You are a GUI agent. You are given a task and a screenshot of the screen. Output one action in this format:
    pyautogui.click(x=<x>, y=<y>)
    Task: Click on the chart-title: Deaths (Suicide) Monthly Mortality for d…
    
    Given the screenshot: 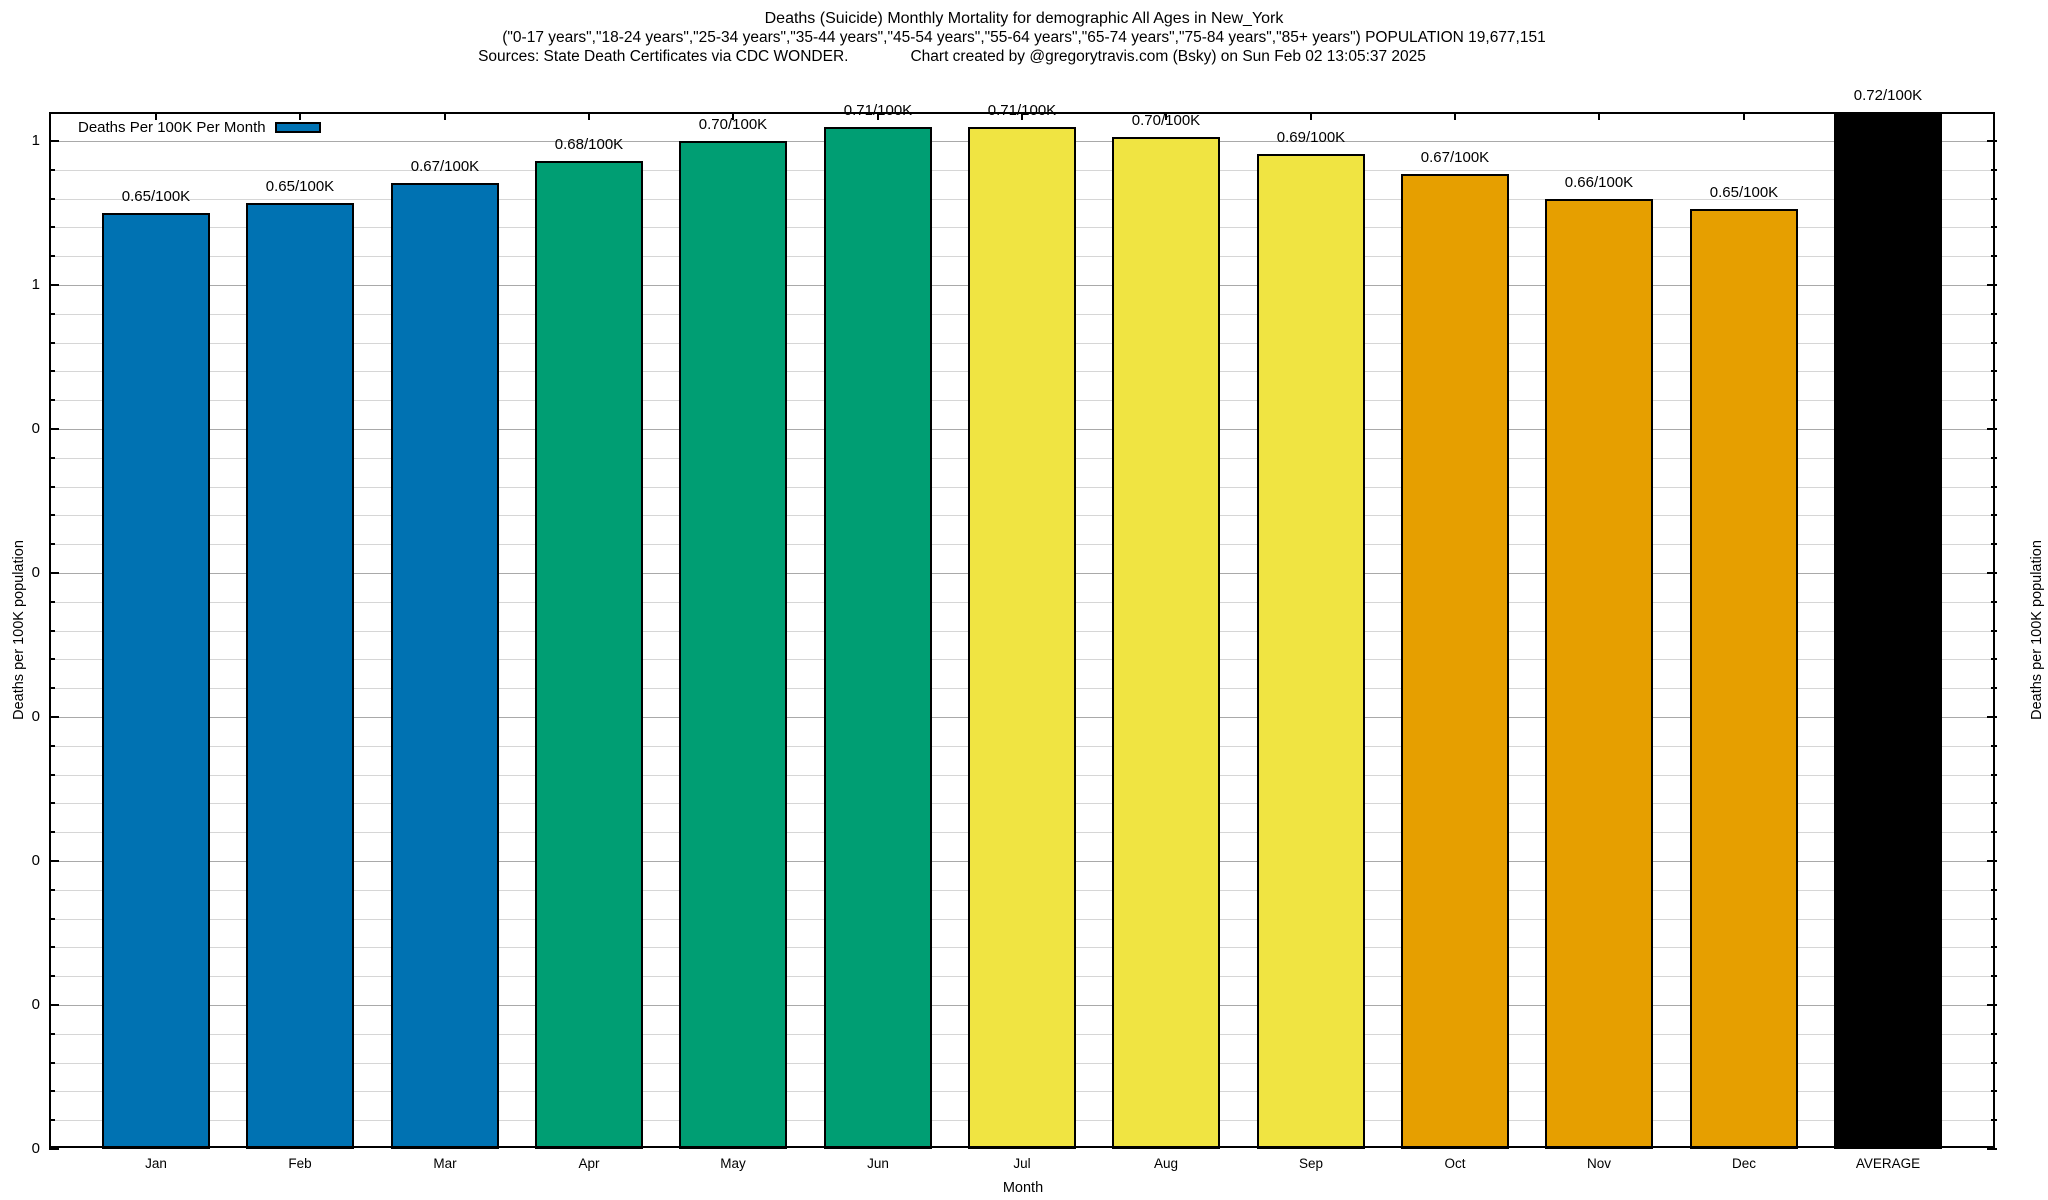 What is the action you would take?
    pyautogui.click(x=1024, y=18)
    